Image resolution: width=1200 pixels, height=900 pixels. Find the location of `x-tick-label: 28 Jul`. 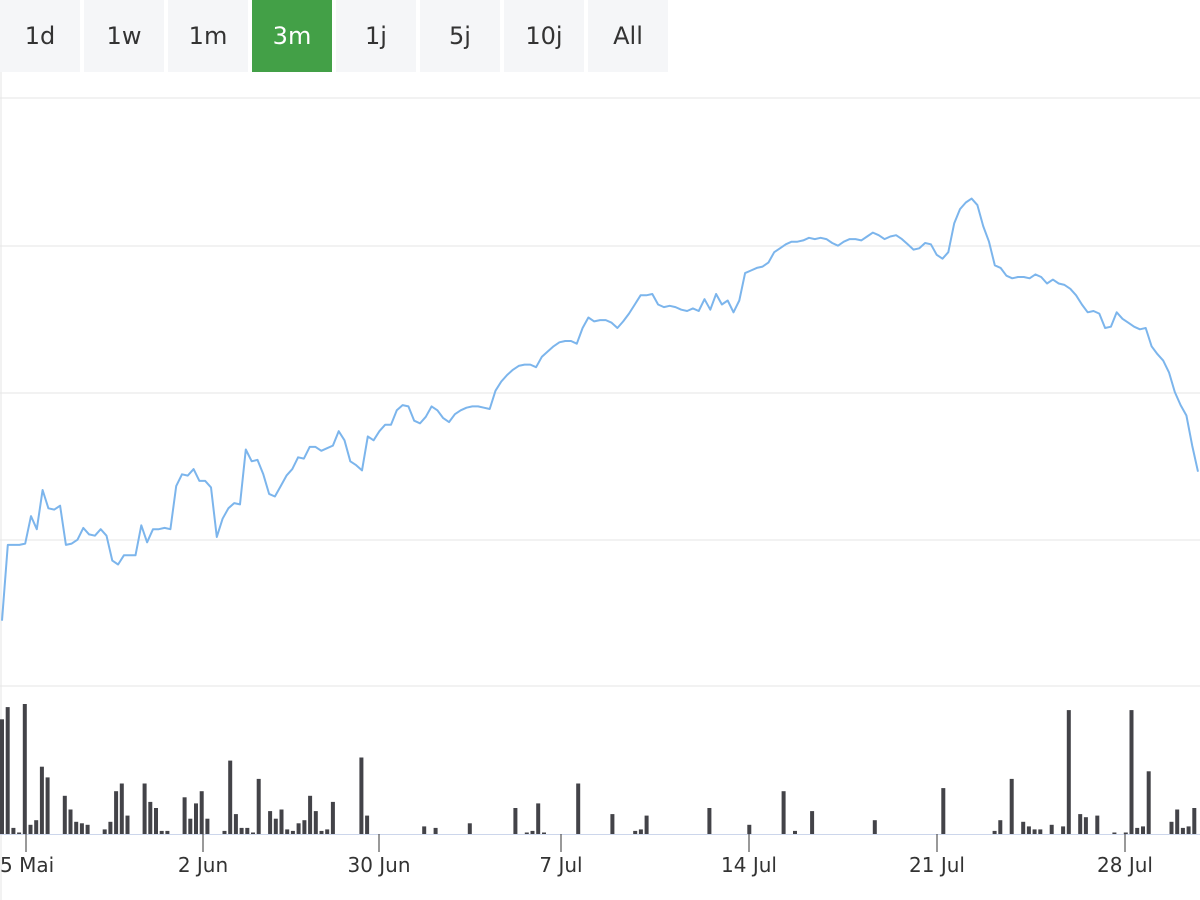

x-tick-label: 28 Jul is located at coordinates (1125, 865).